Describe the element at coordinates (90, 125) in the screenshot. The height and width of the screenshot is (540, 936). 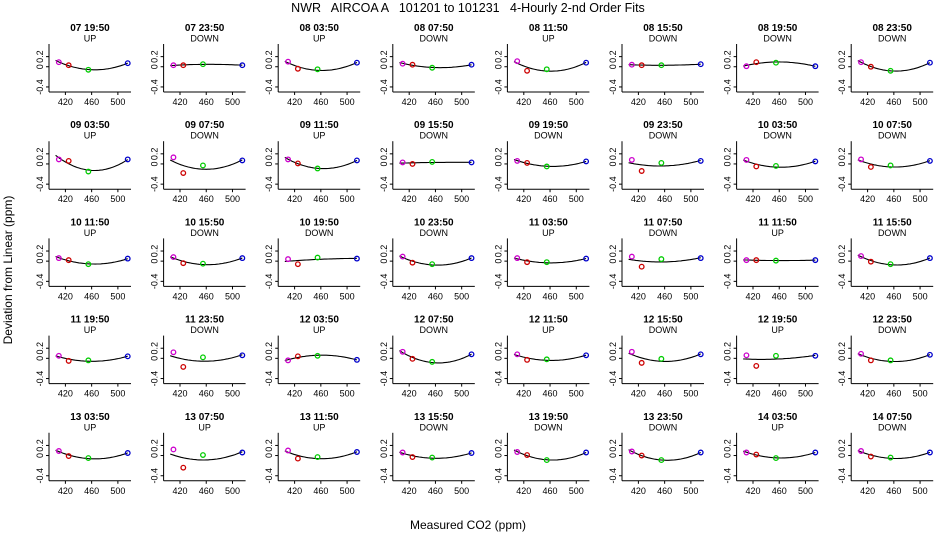
I see `panel-title: 09 03:50` at that location.